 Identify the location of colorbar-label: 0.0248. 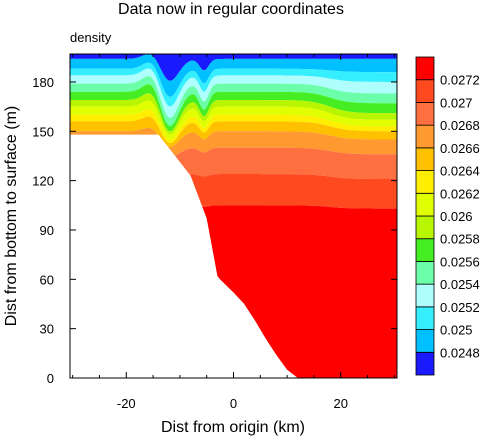
(460, 352).